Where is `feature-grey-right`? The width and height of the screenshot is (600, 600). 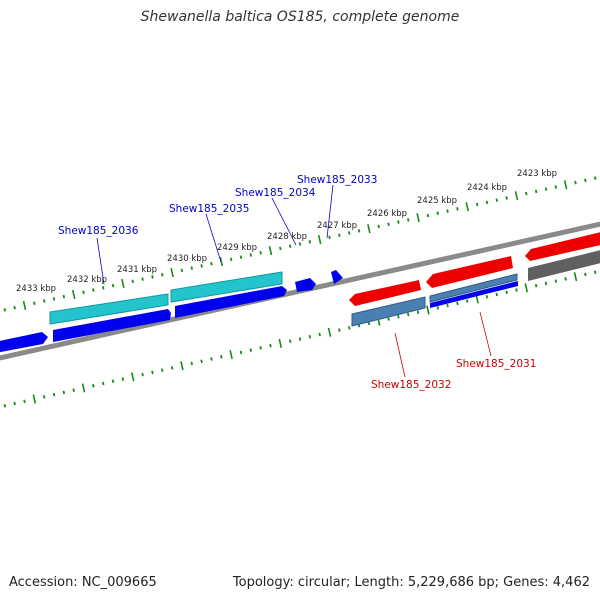 feature-grey-right is located at coordinates (564, 265).